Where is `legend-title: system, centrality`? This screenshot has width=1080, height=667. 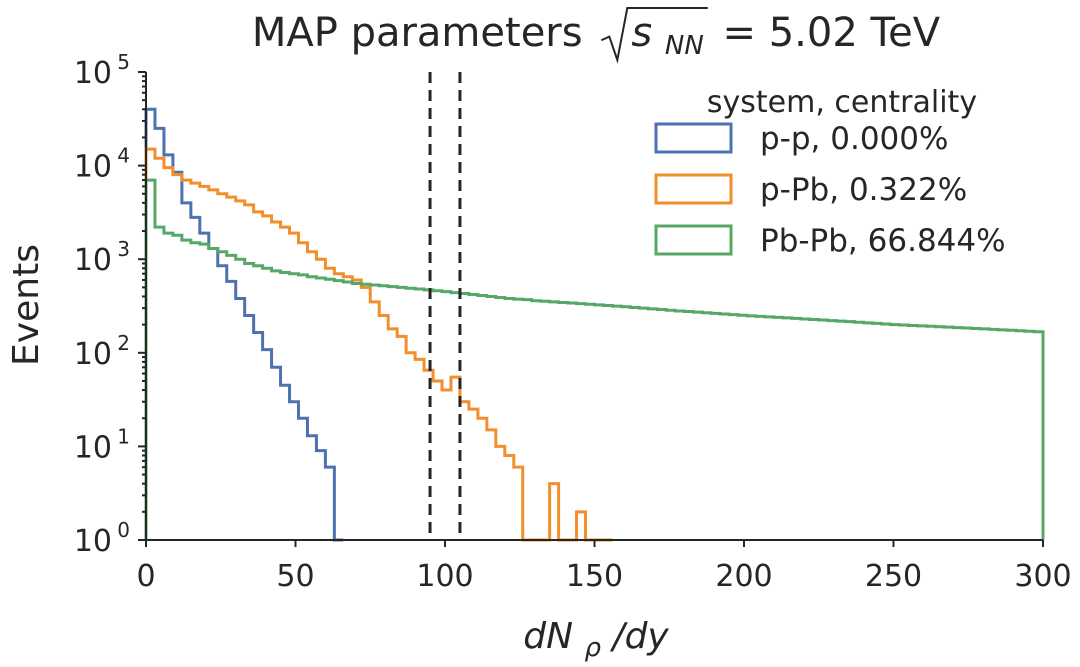 legend-title: system, centrality is located at coordinates (842, 102).